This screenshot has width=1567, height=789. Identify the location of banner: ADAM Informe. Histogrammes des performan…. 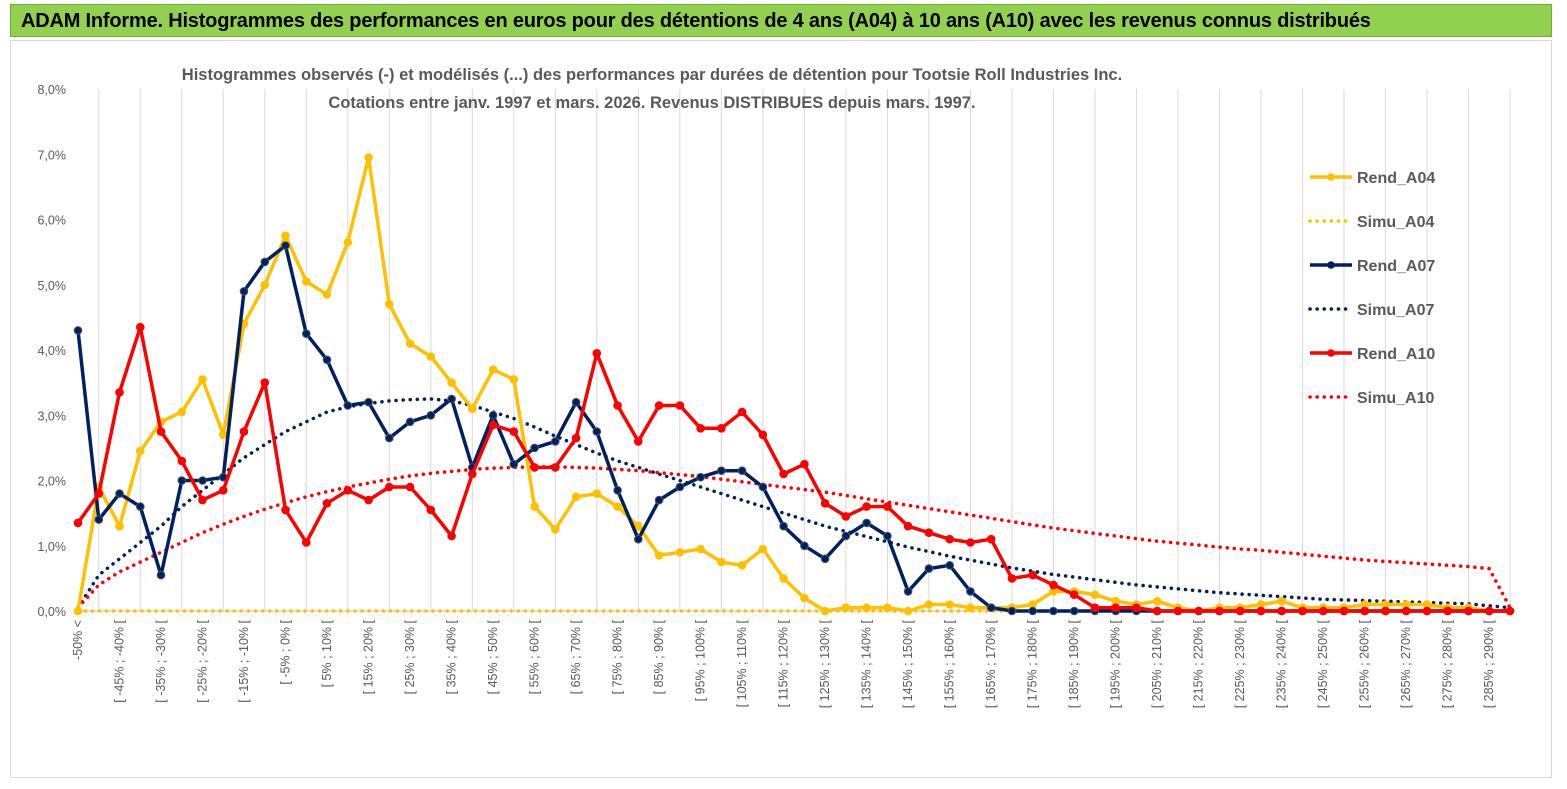
(781, 20).